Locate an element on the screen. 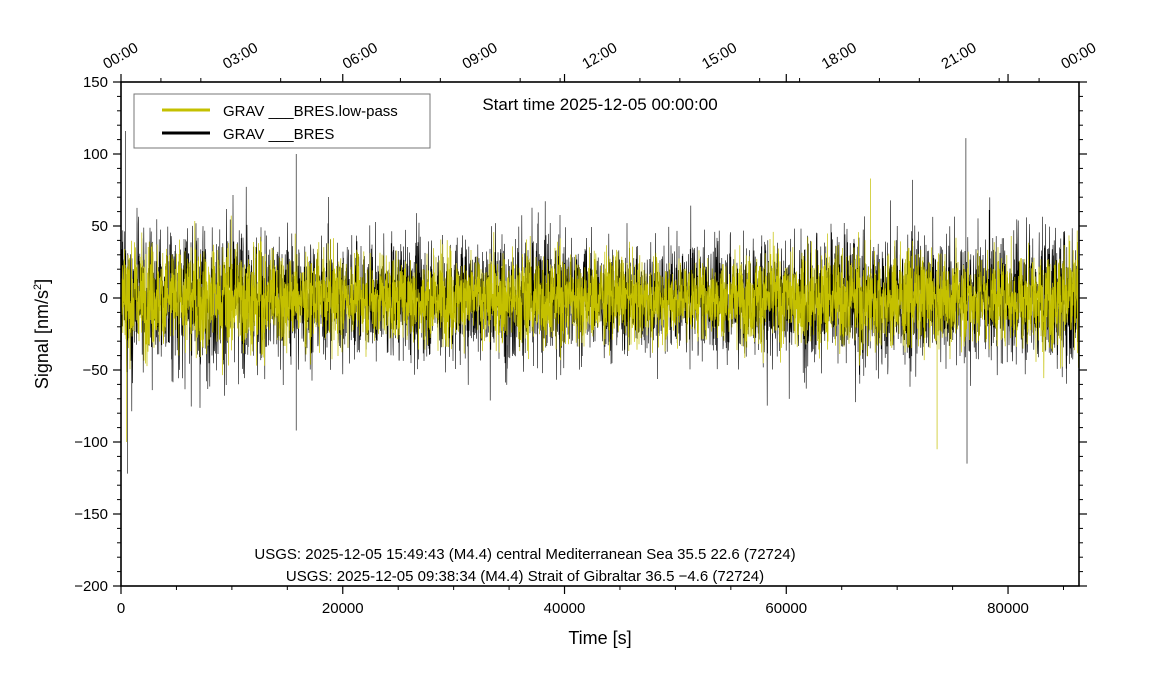  start-time-label: Start time 2025-12-05 00:00:00 is located at coordinates (599, 104).